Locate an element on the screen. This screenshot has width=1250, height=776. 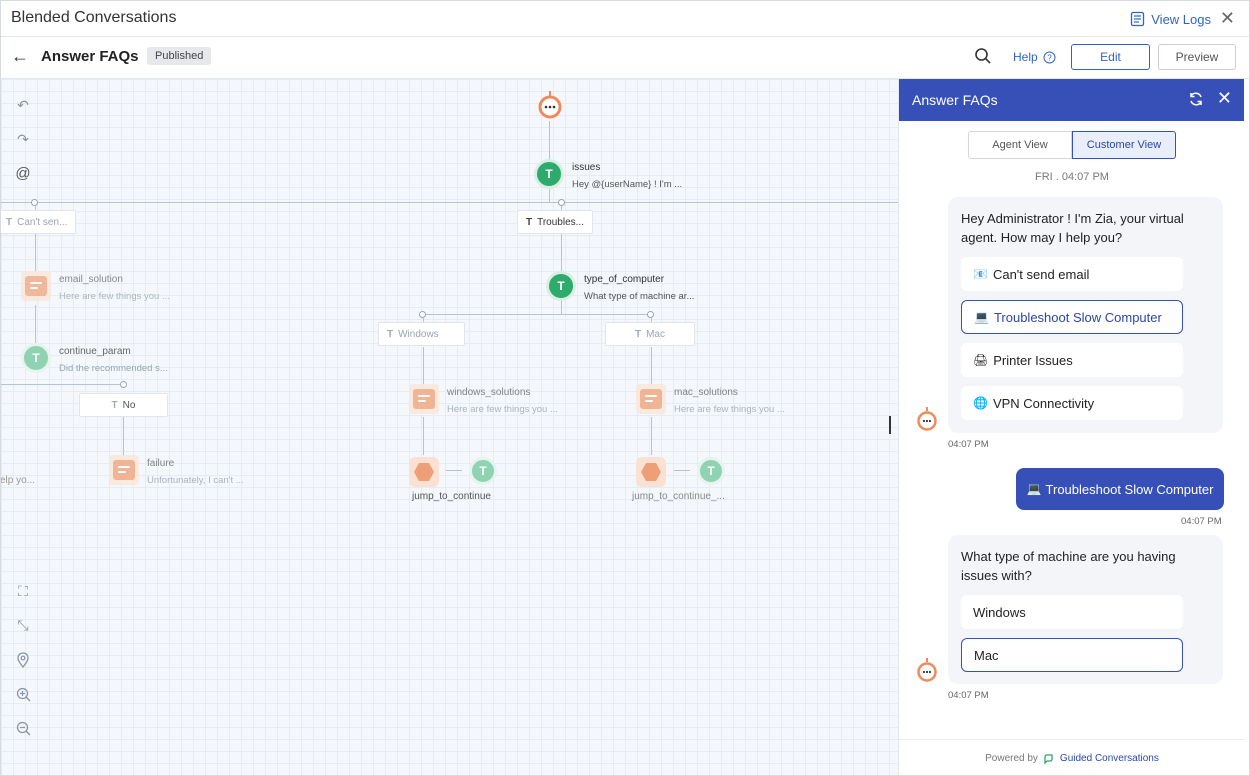
option-cant-send-email: 📧 Can't send email is located at coordinates (1072, 274).